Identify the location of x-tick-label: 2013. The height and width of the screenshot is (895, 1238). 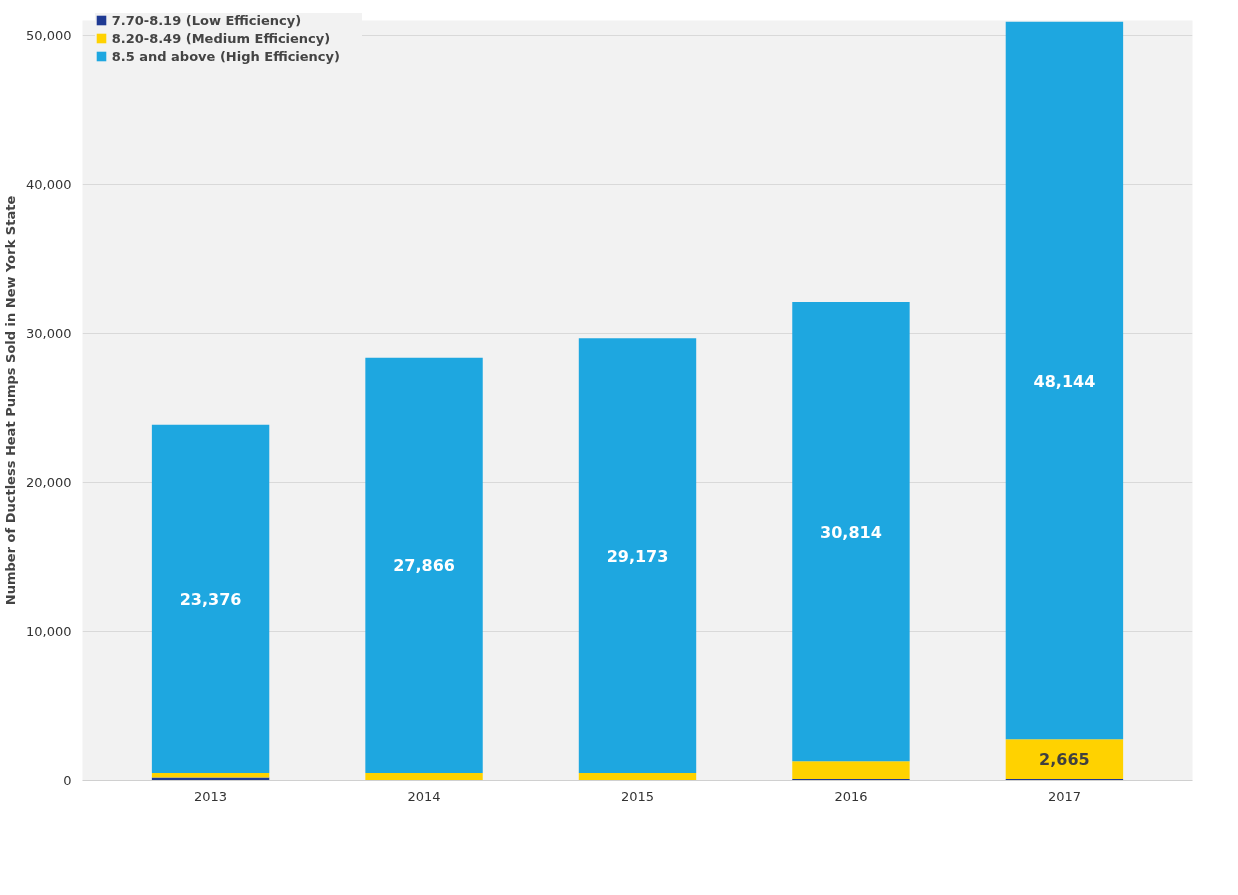
(211, 796).